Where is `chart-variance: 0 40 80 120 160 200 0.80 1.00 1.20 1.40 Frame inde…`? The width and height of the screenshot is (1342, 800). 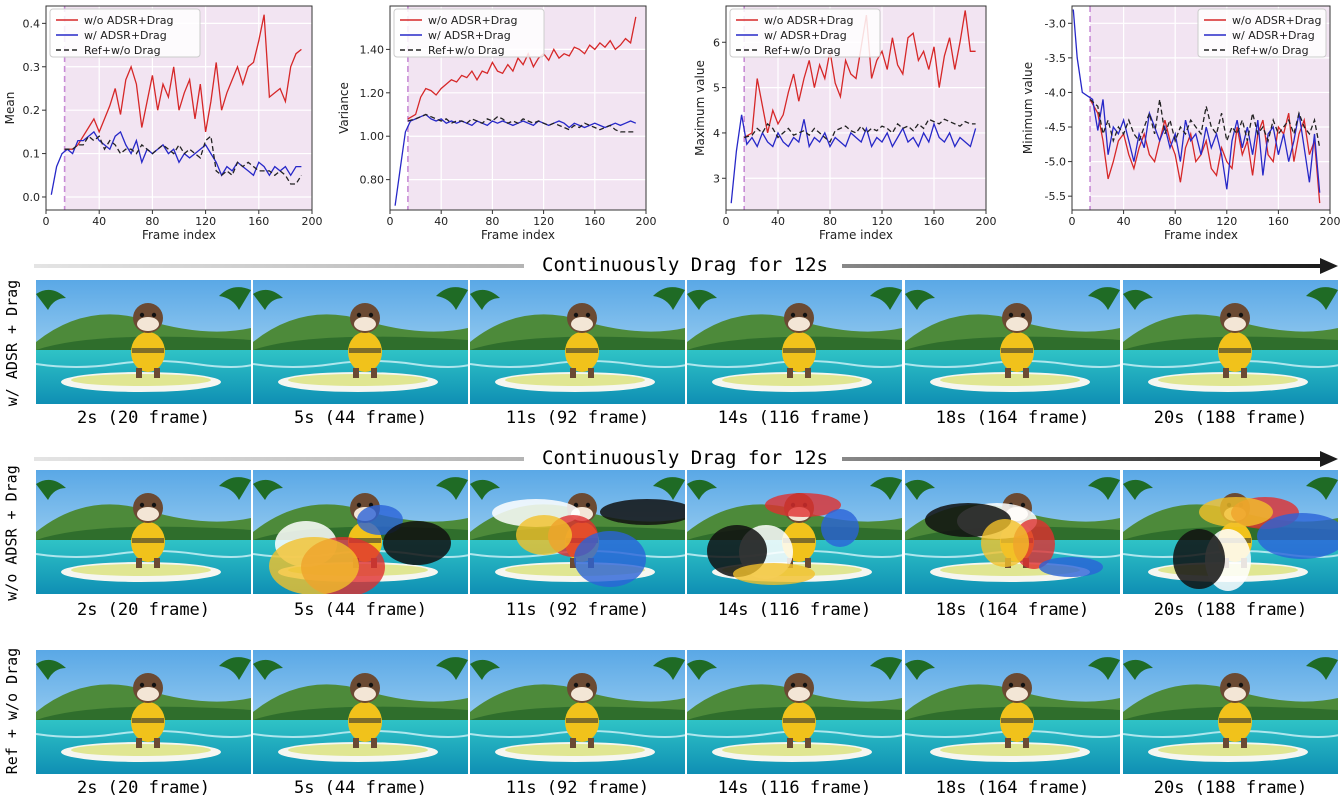
chart-variance: 0 40 80 120 160 200 0.80 1.00 1.20 1.40 Frame inde… is located at coordinates (497, 123).